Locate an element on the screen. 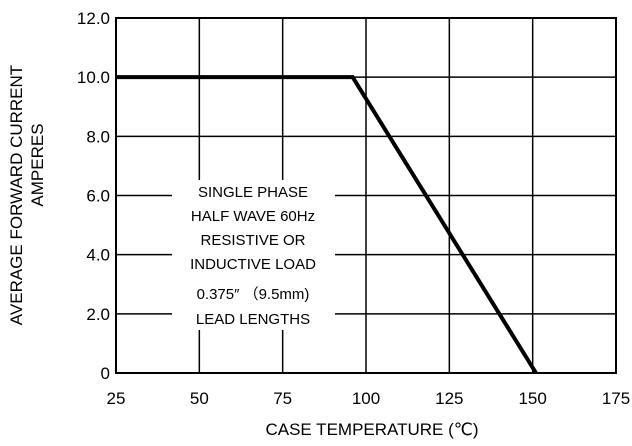  y-axis-title-line-1: AVERAGE FORWARD CURRENT is located at coordinates (16, 195).